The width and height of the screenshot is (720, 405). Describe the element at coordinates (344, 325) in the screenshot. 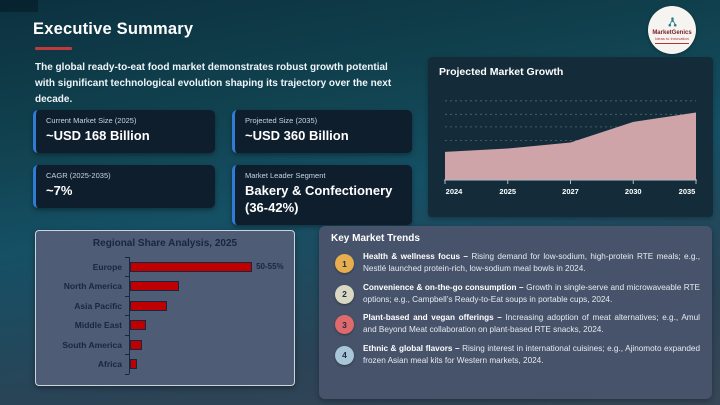

I see `trend-number-badge: 3` at that location.